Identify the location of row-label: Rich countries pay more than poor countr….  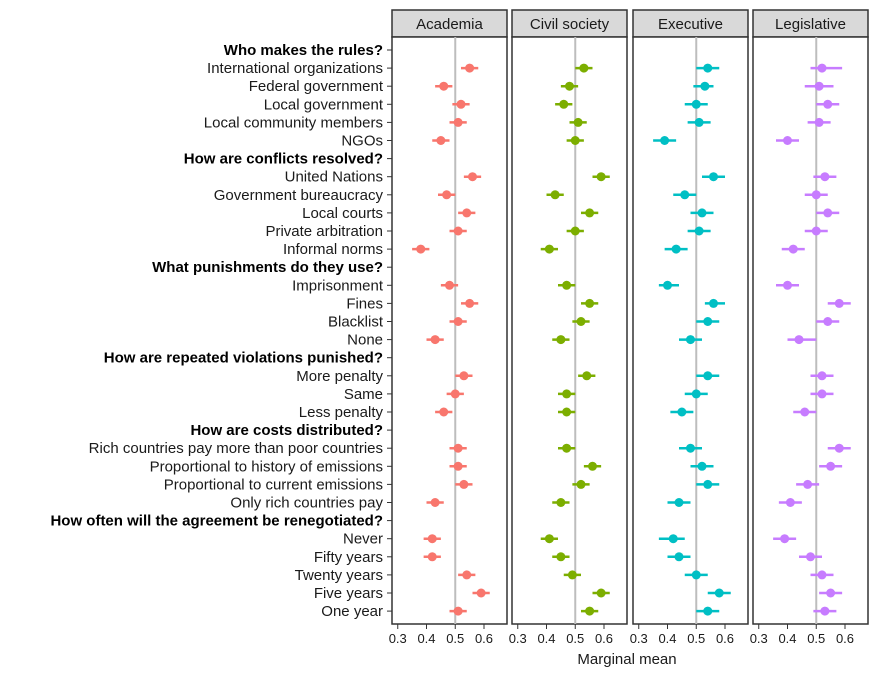
(236, 448).